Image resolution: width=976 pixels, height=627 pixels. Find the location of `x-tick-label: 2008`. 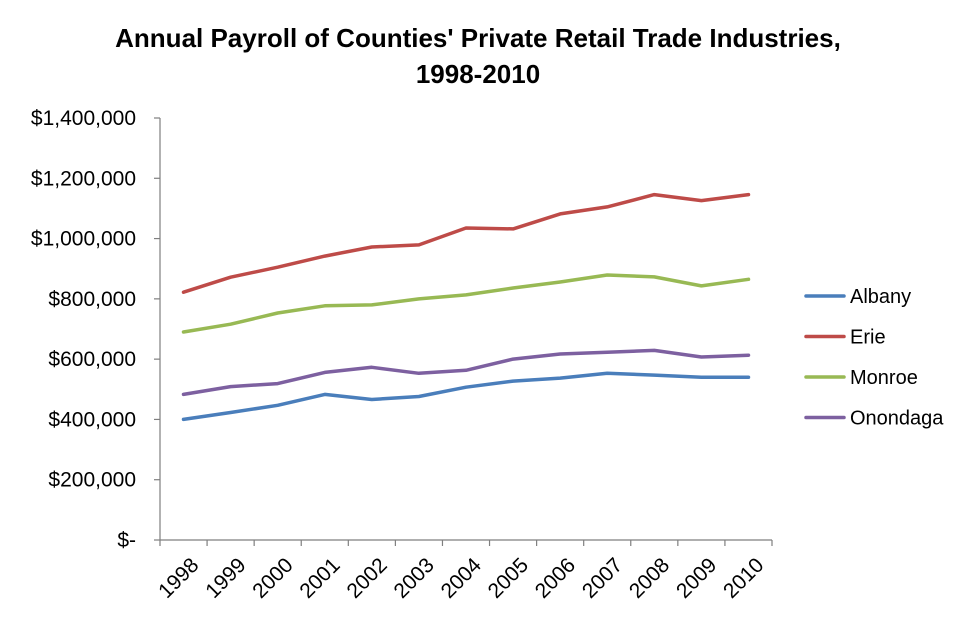

x-tick-label: 2008 is located at coordinates (649, 578).